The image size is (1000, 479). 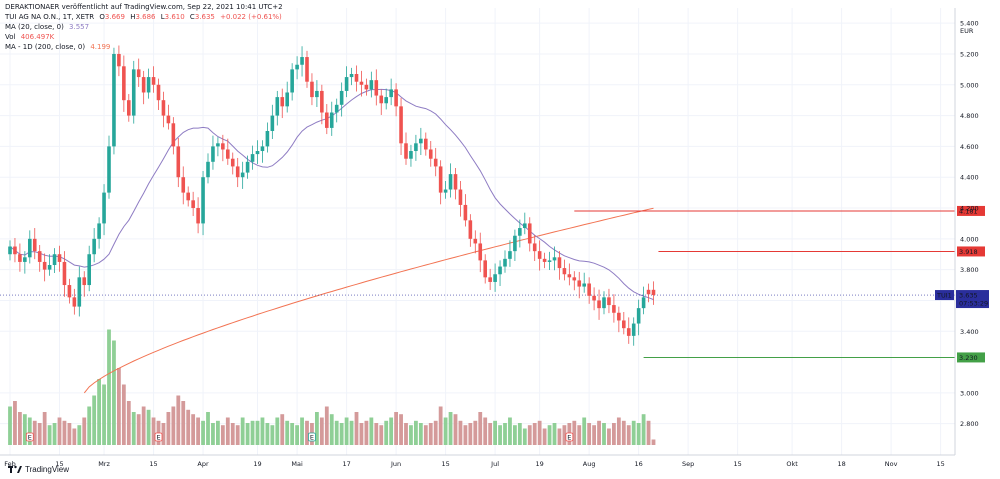 I want to click on open-label: O, so click(x=102, y=17).